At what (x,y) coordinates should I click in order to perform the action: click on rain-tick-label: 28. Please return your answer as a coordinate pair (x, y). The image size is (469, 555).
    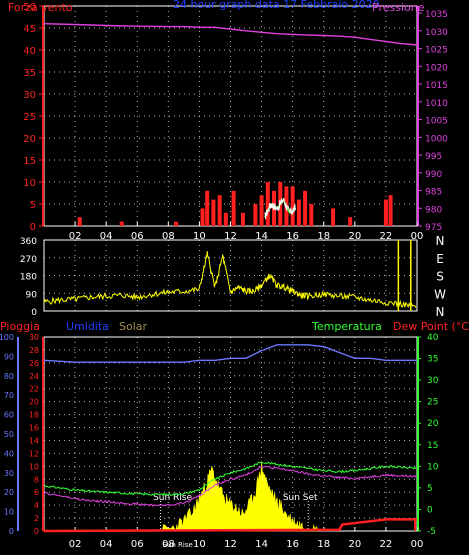
    Looking at the image, I should click on (34, 350).